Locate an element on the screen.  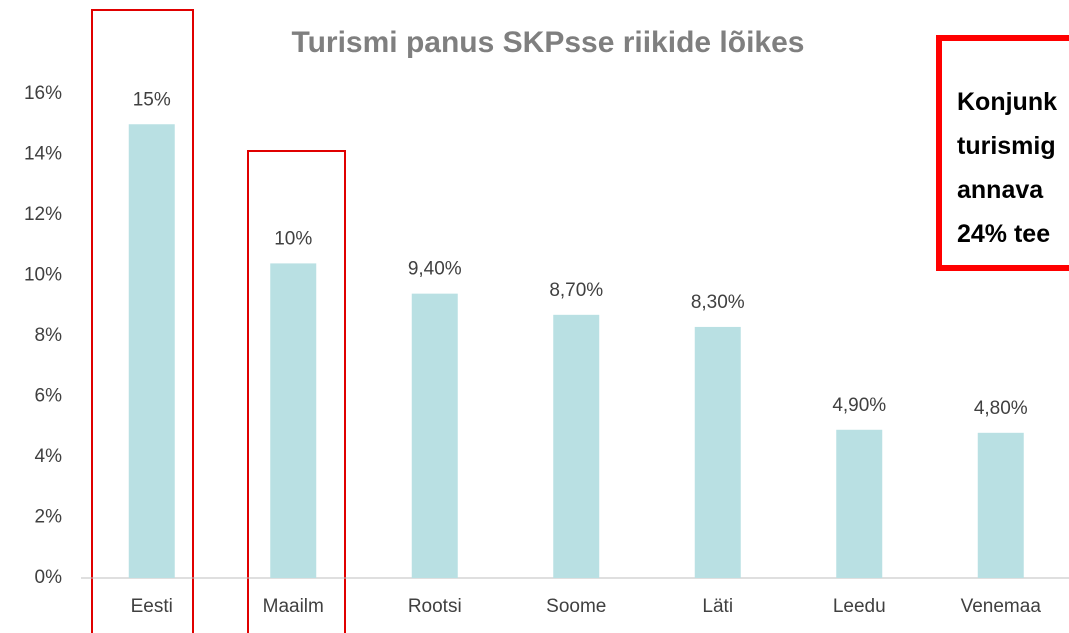
y-tick-label: 0% is located at coordinates (49, 577).